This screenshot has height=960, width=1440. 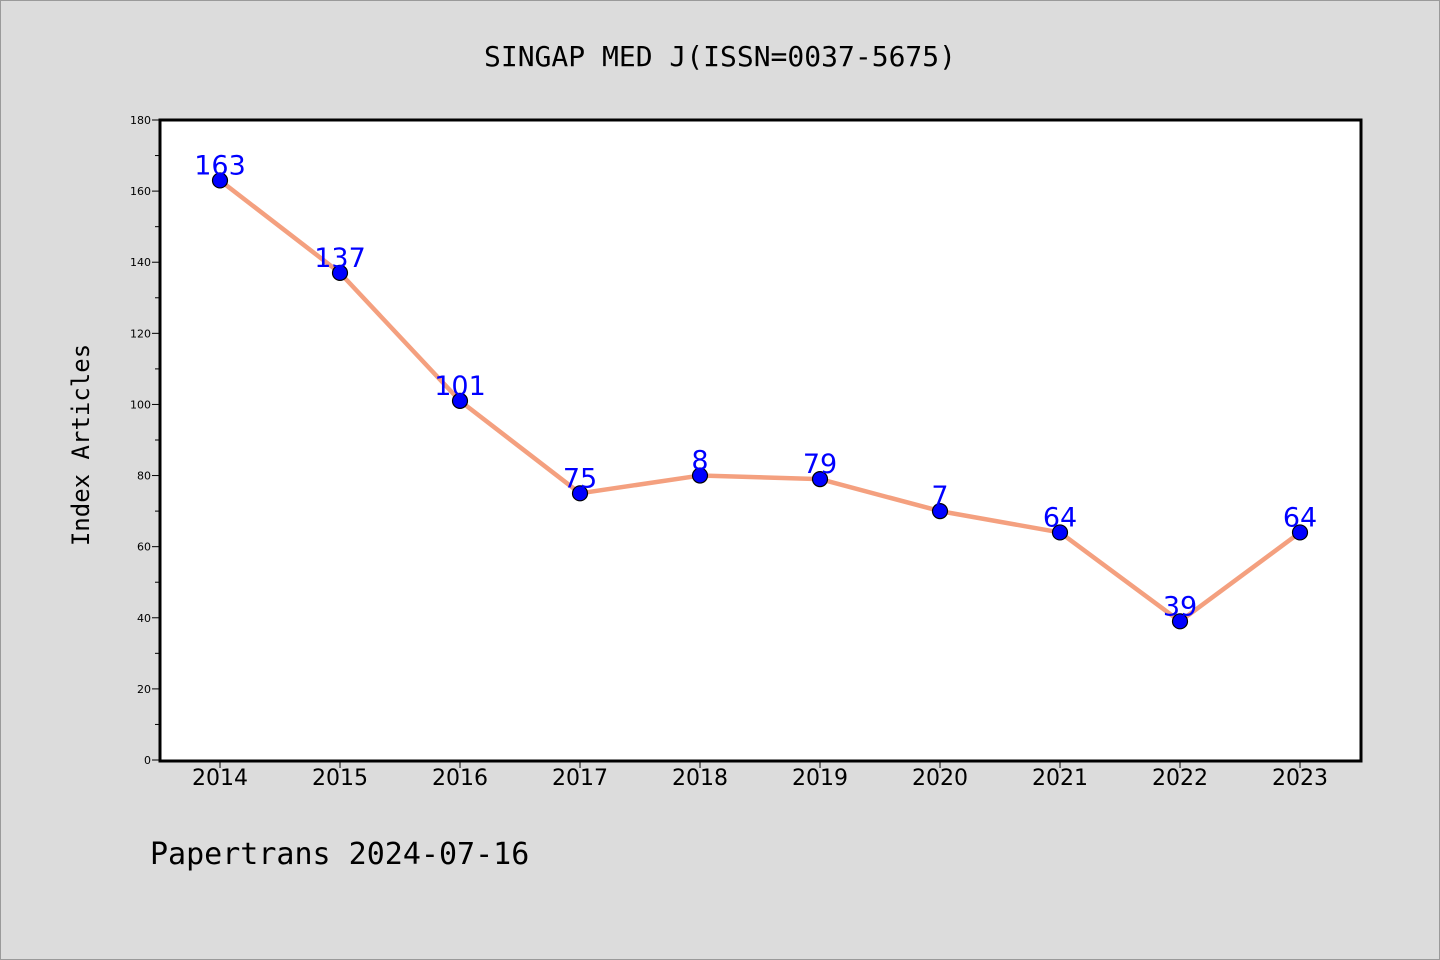 I want to click on y-tick-label: 180, so click(x=140, y=120).